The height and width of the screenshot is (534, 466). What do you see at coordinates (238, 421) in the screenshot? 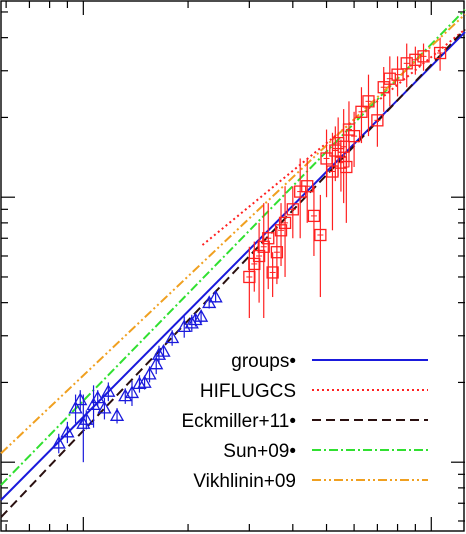
I see `legend-label: Eckmiller+11•` at bounding box center [238, 421].